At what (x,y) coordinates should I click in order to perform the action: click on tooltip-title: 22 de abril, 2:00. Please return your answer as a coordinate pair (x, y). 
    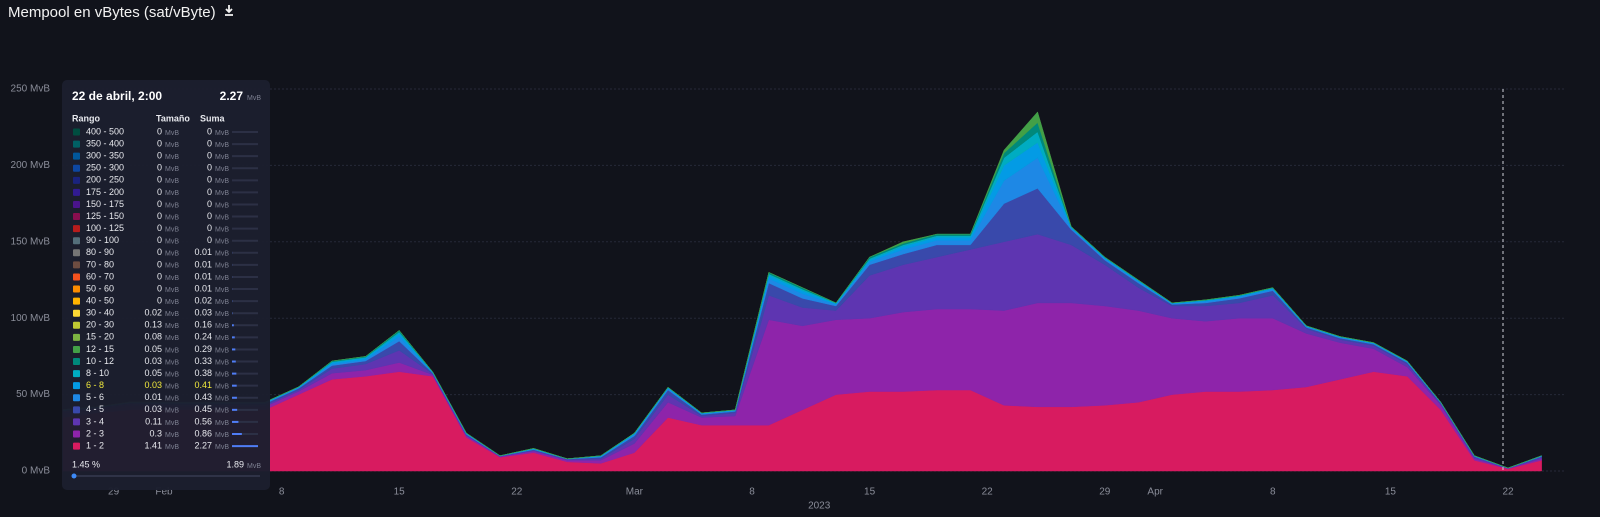
    Looking at the image, I should click on (117, 96).